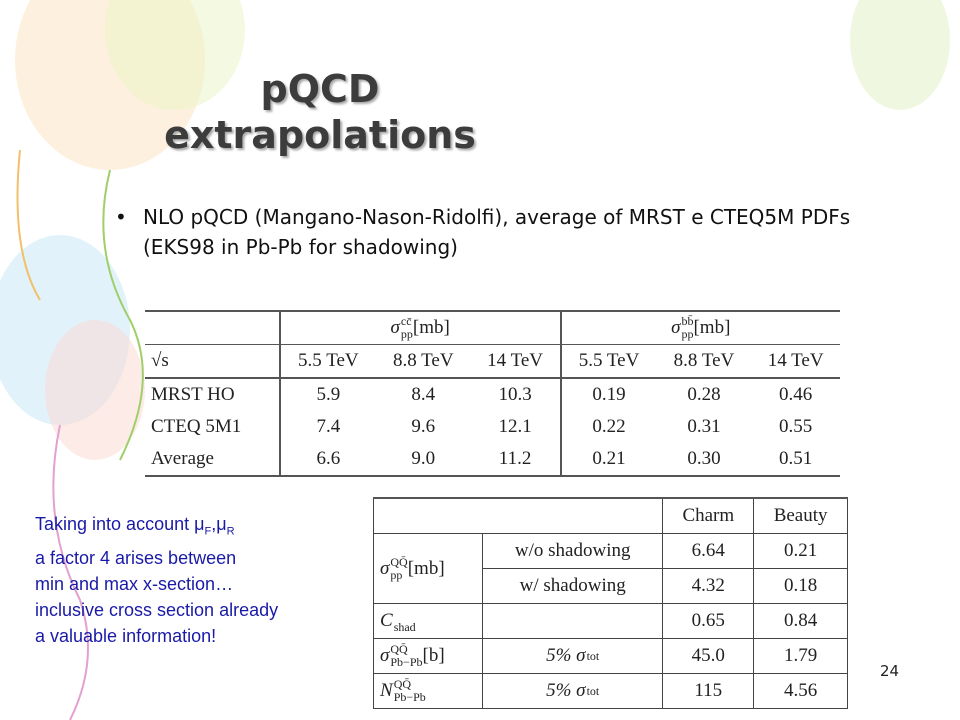 The image size is (960, 720). Describe the element at coordinates (406, 321) in the screenshot. I see `math-sup: cc̄` at that location.